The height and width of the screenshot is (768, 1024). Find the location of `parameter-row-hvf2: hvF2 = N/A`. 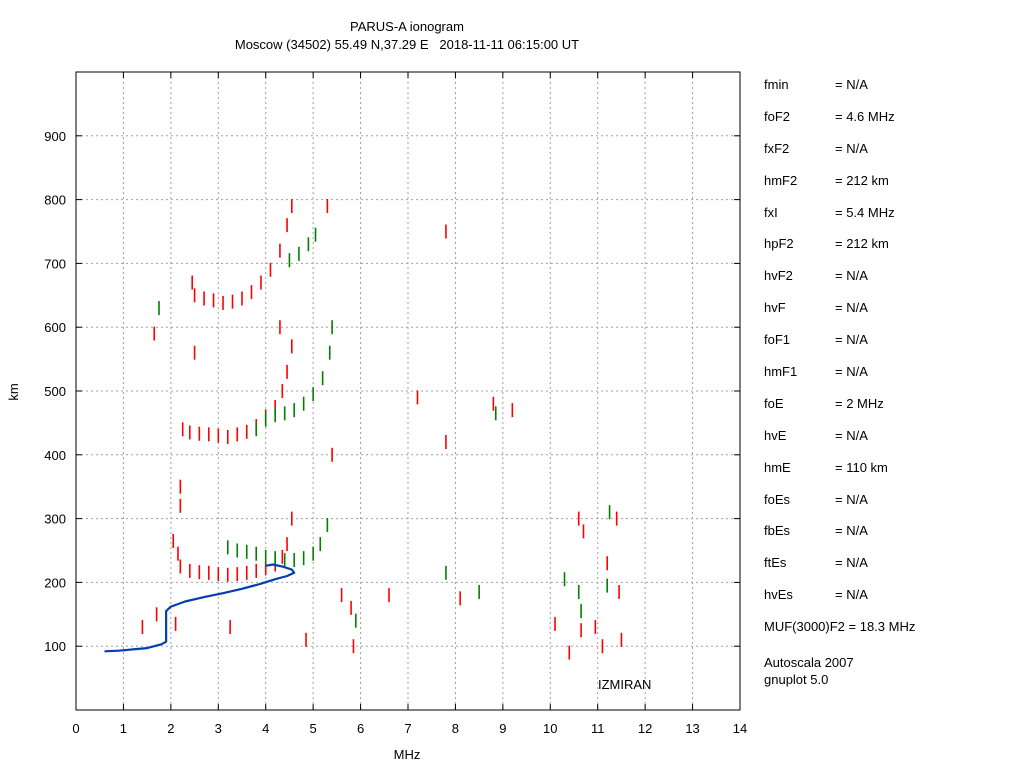

parameter-row-hvf2: hvF2 = N/A is located at coordinates (889, 283).